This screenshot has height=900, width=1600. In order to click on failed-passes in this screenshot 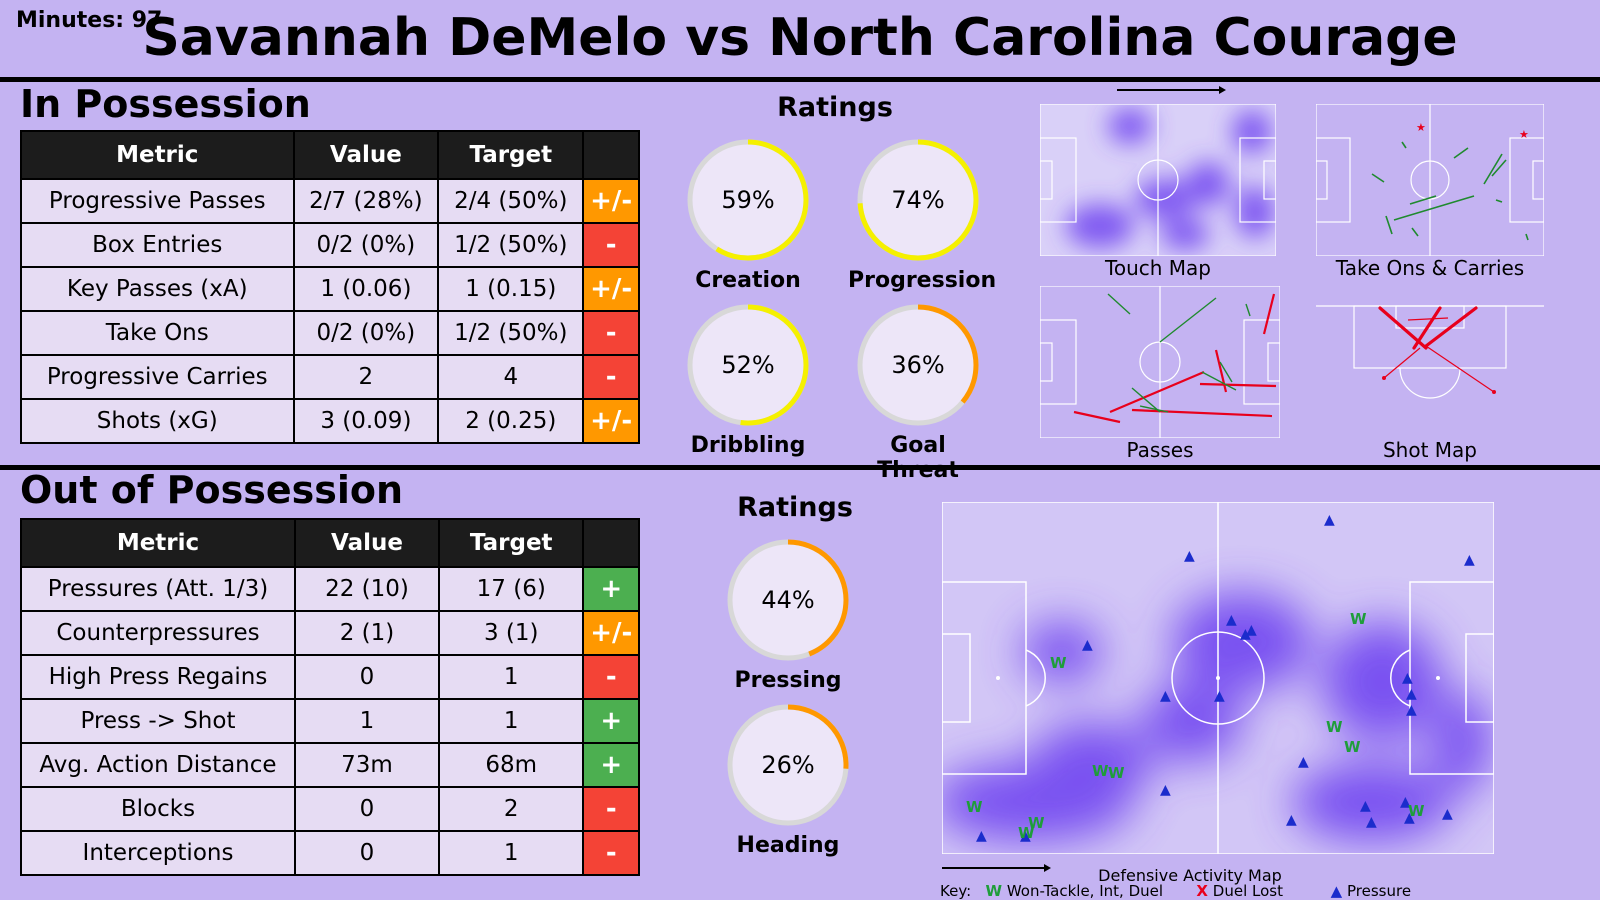, I will do `click(1175, 358)`.